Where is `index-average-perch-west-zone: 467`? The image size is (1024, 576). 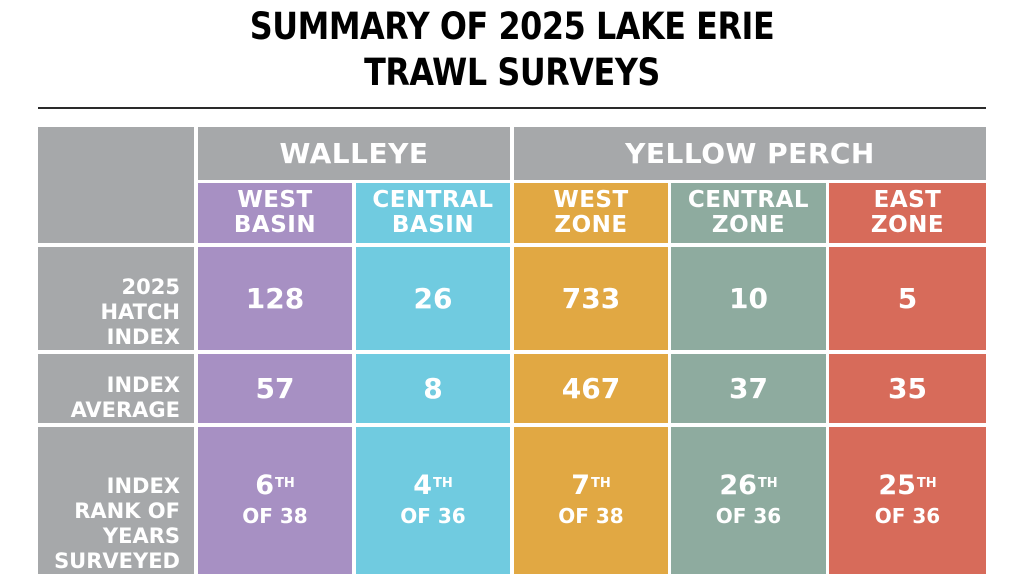 index-average-perch-west-zone: 467 is located at coordinates (591, 388).